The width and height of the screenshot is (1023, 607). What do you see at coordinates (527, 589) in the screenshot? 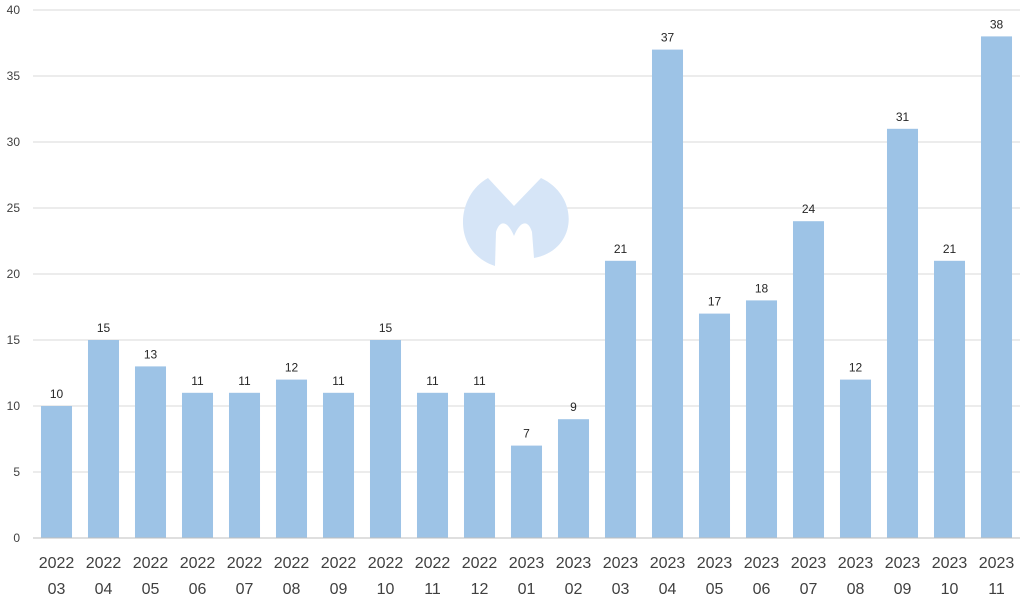
I see `x-tick-label-month: 01` at bounding box center [527, 589].